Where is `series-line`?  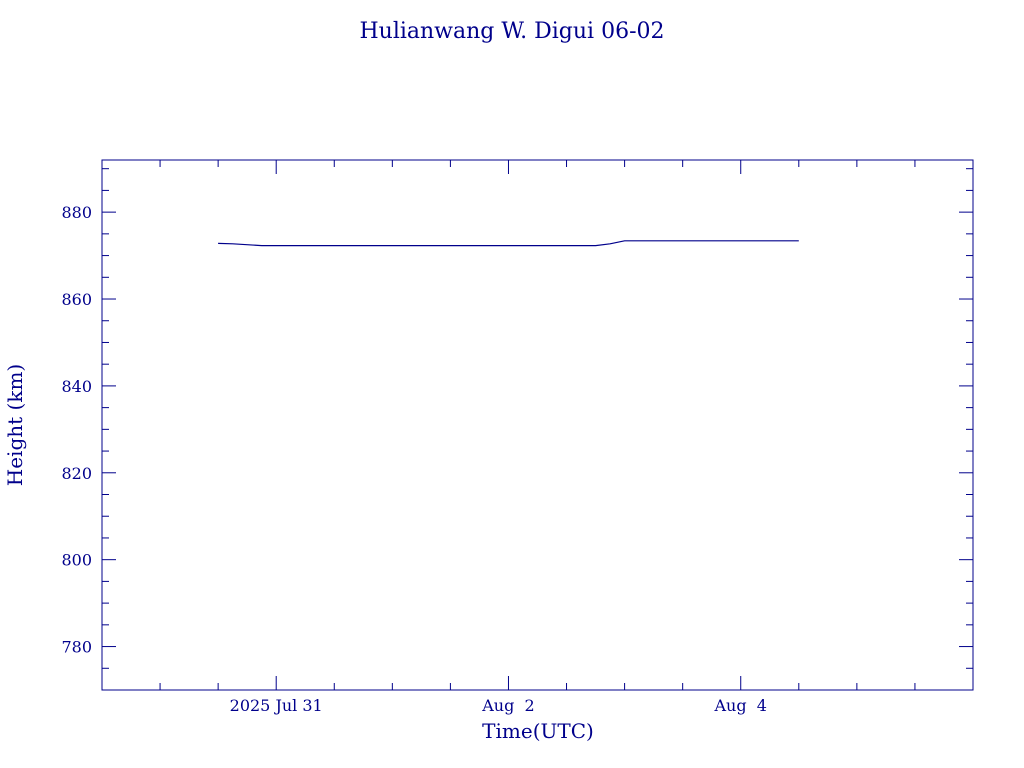 series-line is located at coordinates (508, 243).